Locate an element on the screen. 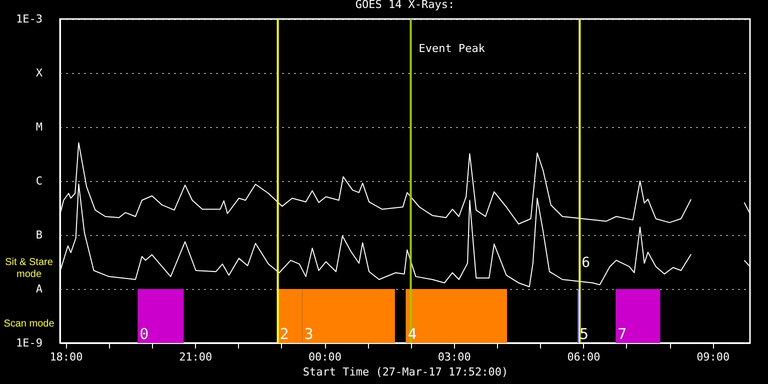 Image resolution: width=768 pixels, height=384 pixels. band-label: 0 is located at coordinates (144, 334).